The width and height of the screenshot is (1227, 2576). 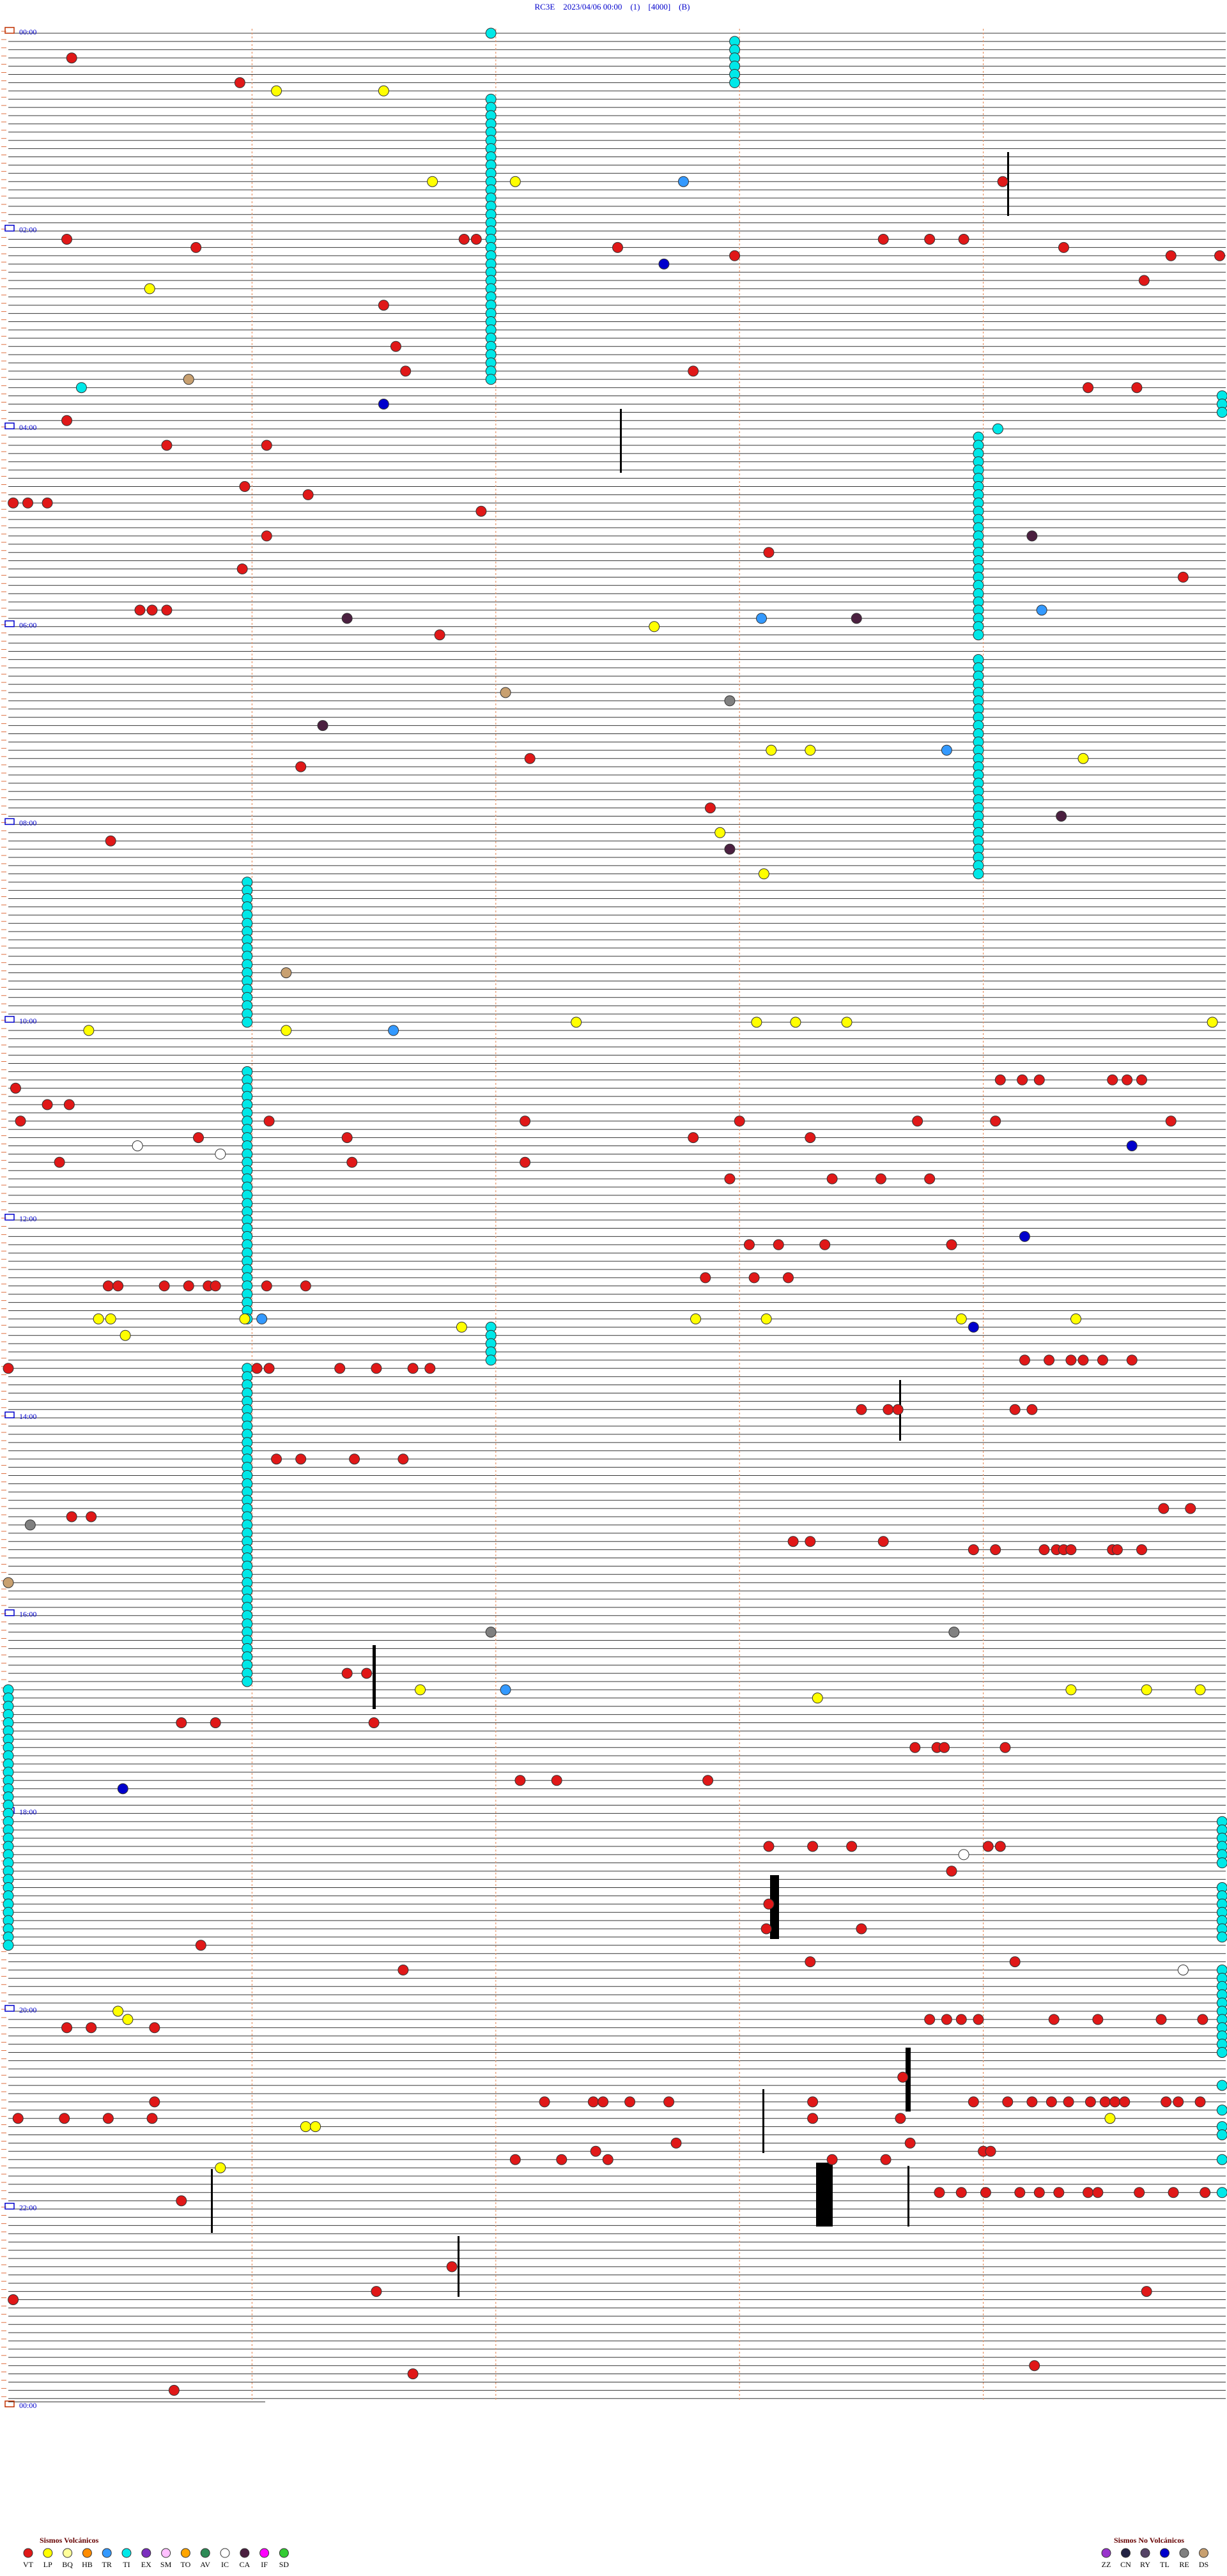 What do you see at coordinates (28, 2564) in the screenshot?
I see `legend-code: VT` at bounding box center [28, 2564].